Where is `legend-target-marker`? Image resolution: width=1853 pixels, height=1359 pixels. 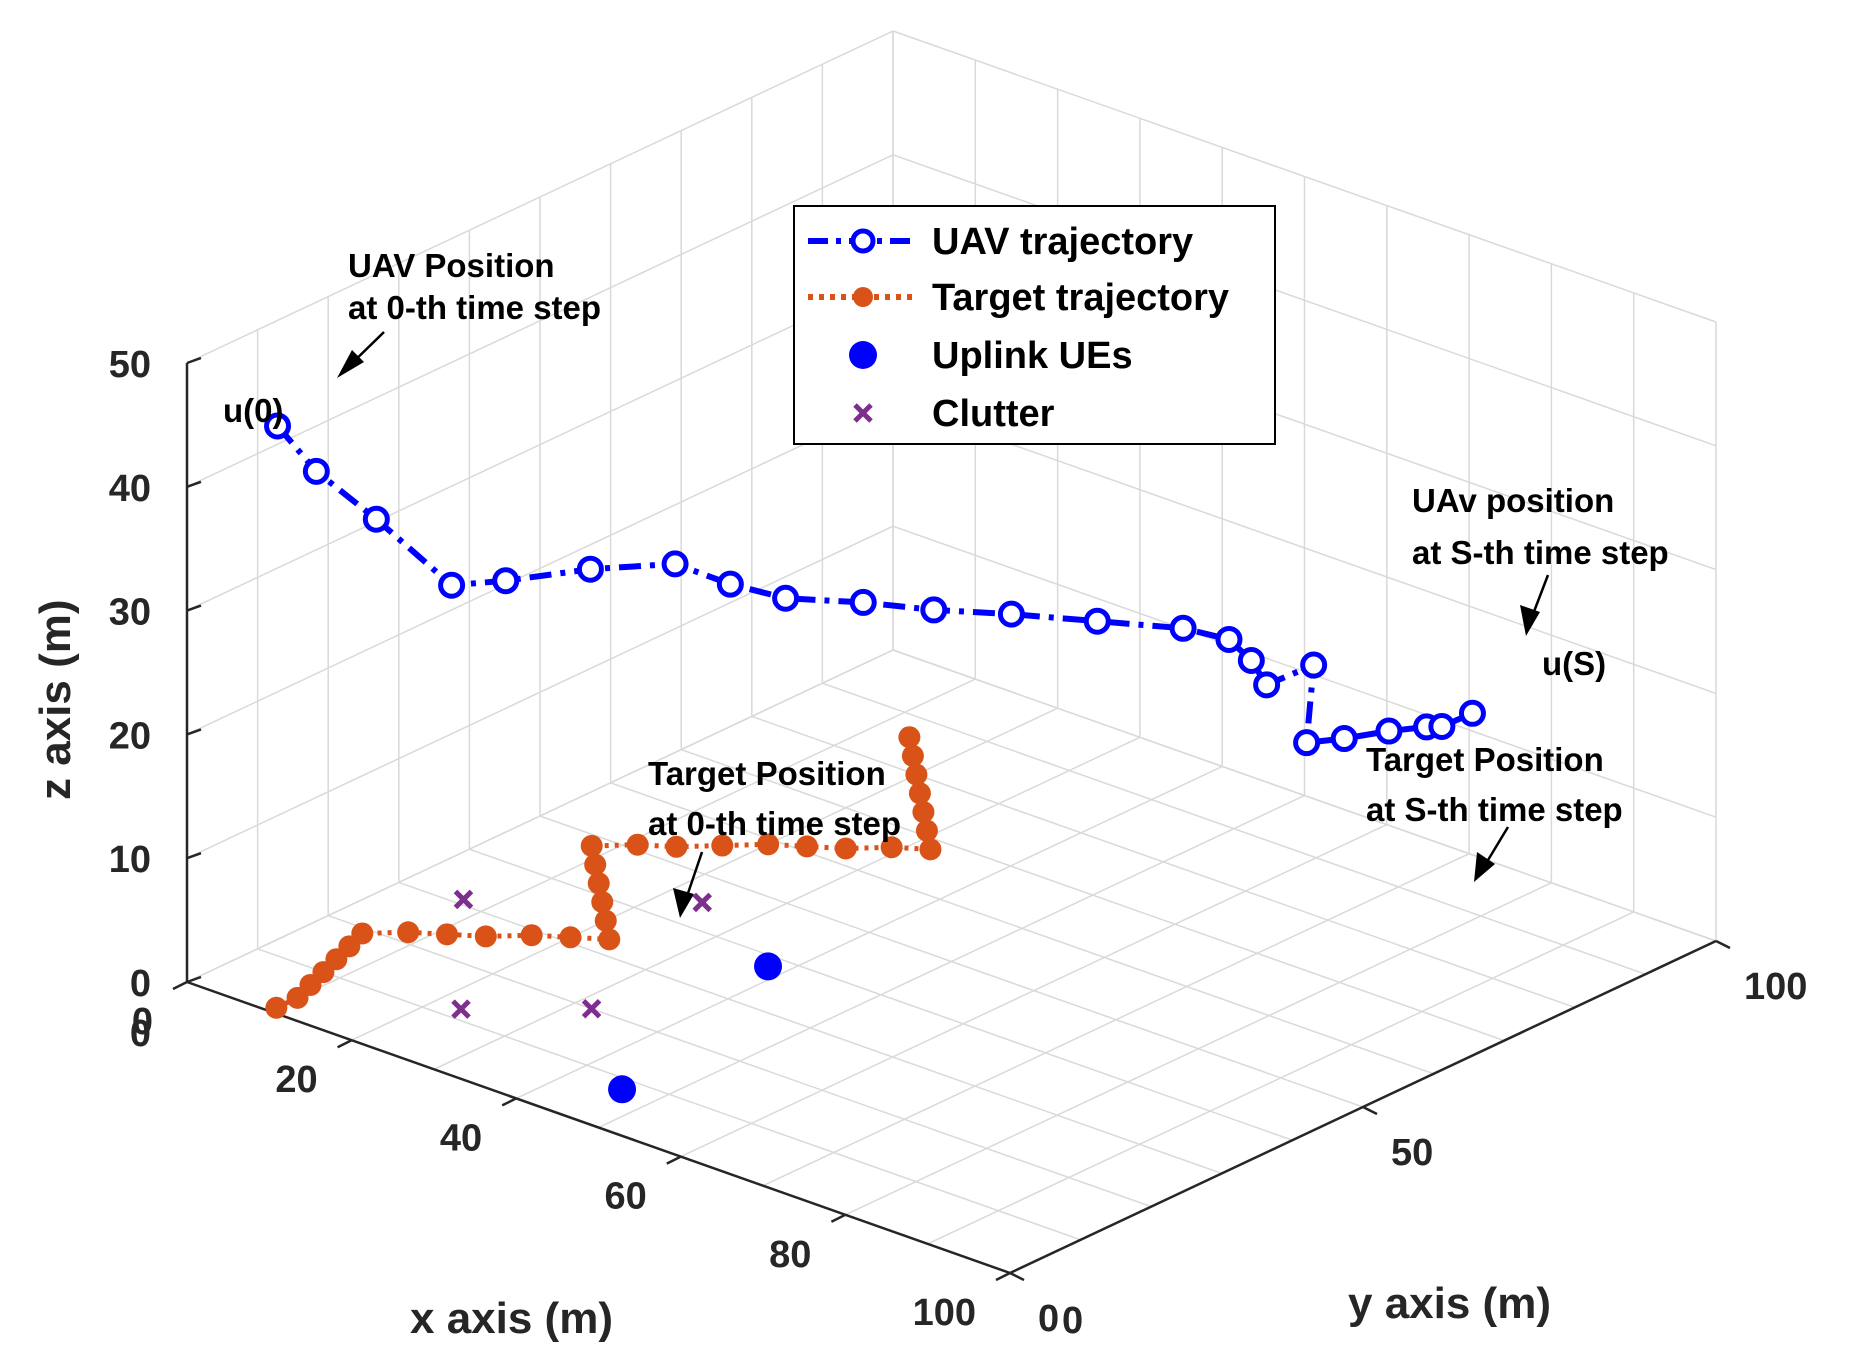 legend-target-marker is located at coordinates (863, 297).